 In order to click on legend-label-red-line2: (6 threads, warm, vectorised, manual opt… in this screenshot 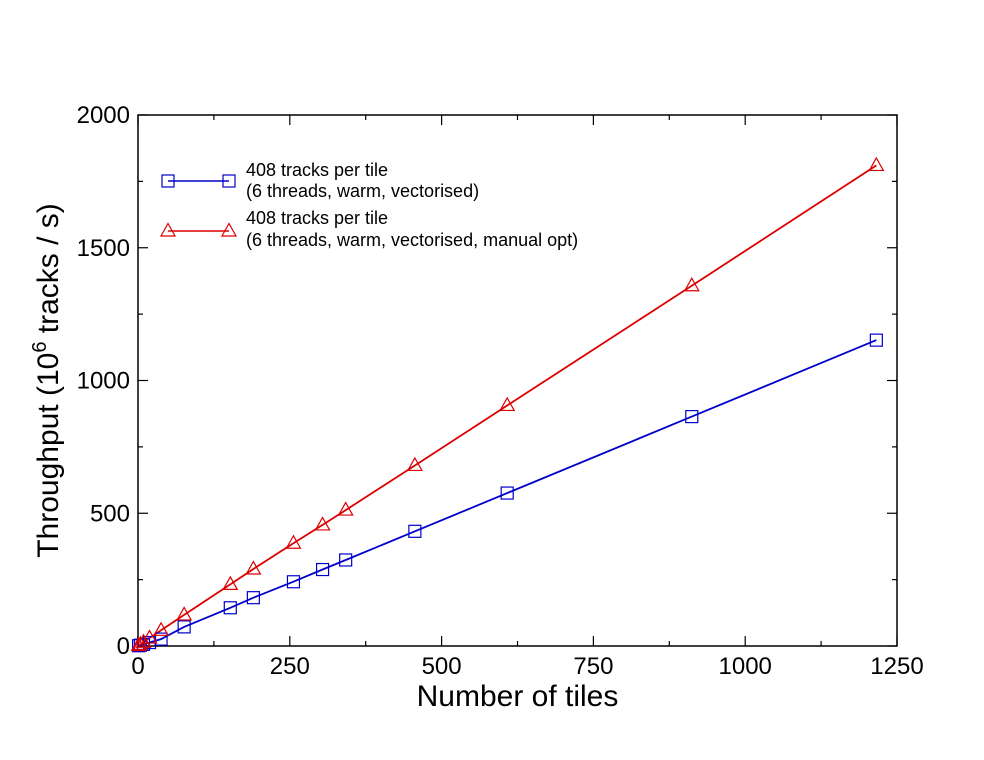, I will do `click(412, 240)`.